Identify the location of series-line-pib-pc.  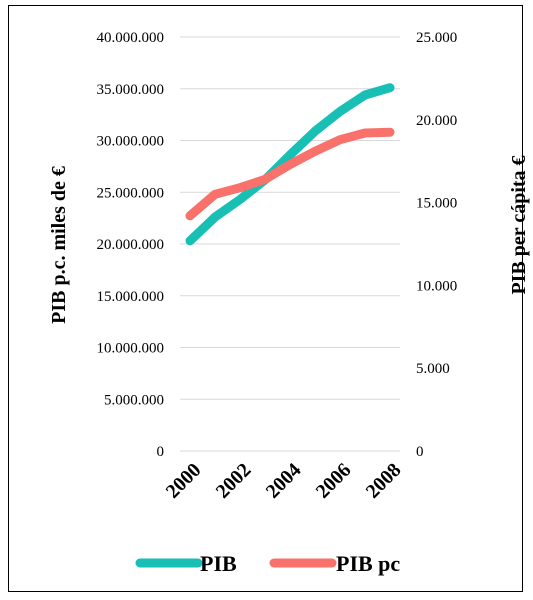
(290, 174).